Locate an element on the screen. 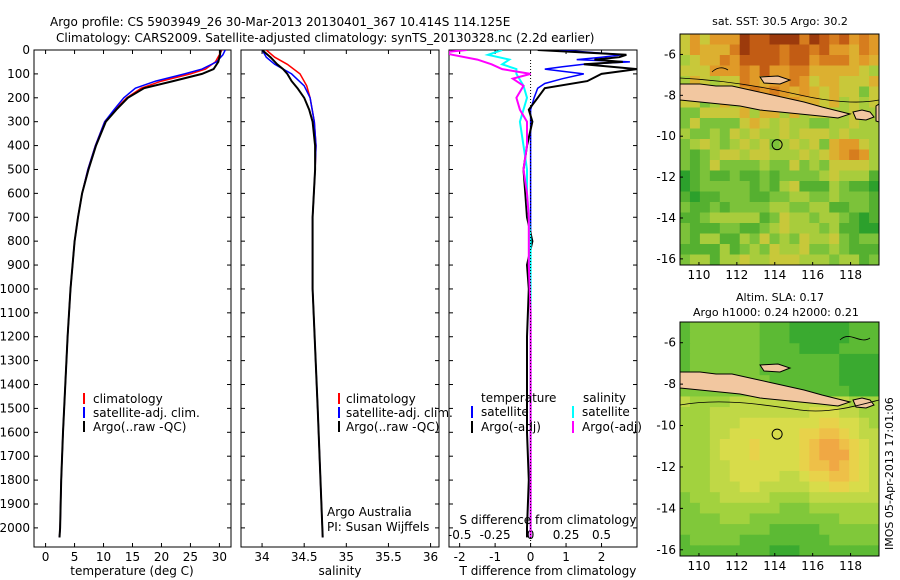 This screenshot has height=580, width=900. depth-tick-label: 1600 is located at coordinates (15, 432).